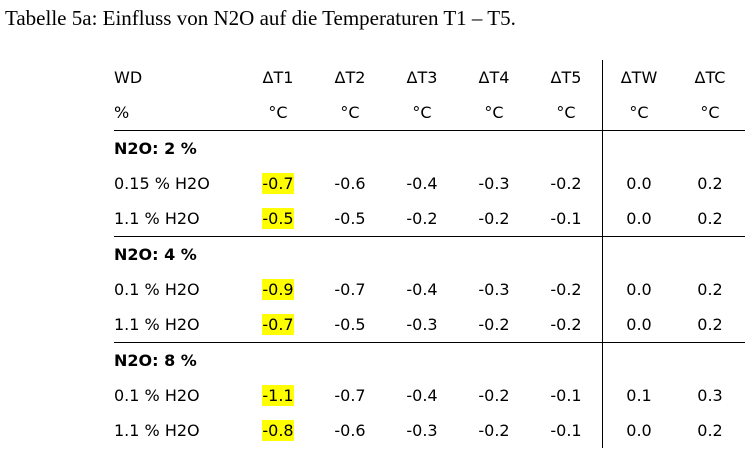  What do you see at coordinates (429, 360) in the screenshot?
I see `group-header-row: N2O: 8 %` at bounding box center [429, 360].